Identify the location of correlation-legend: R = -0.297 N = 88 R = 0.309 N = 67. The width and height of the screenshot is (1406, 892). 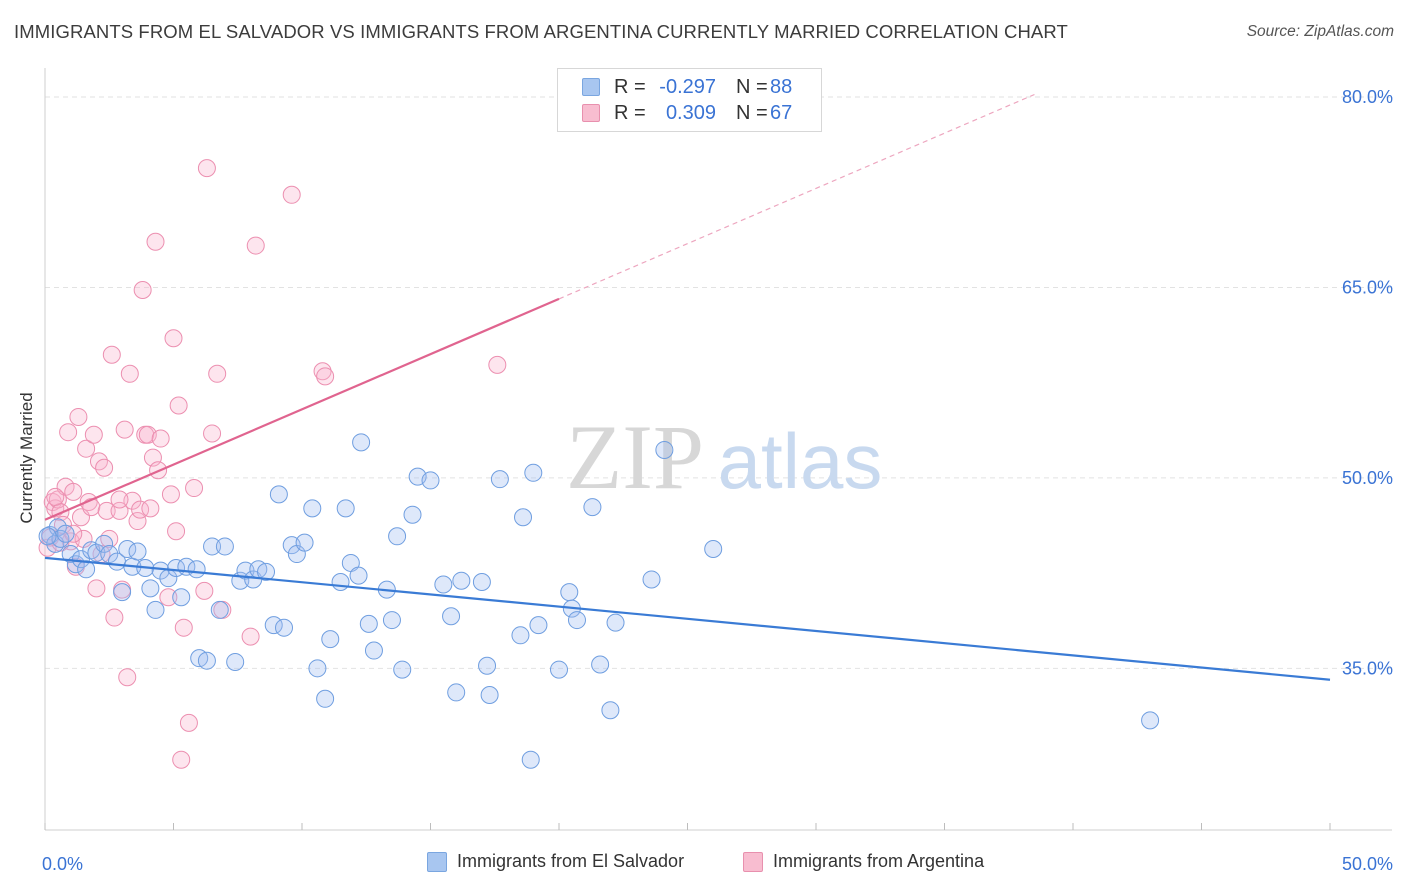
(689, 100).